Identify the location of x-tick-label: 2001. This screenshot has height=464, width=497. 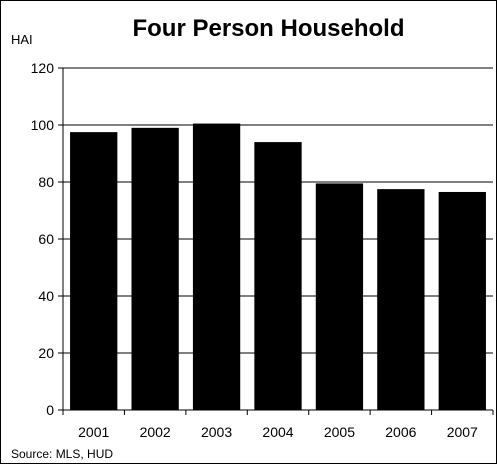
(93, 432).